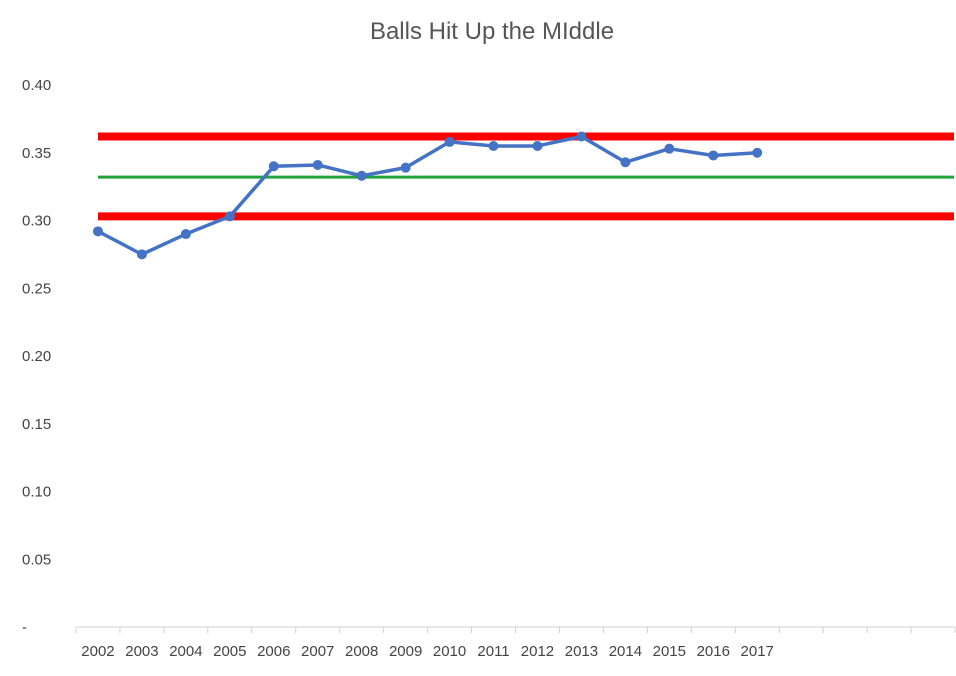 The image size is (956, 676). What do you see at coordinates (36, 424) in the screenshot?
I see `y-tick-label: 0.15` at bounding box center [36, 424].